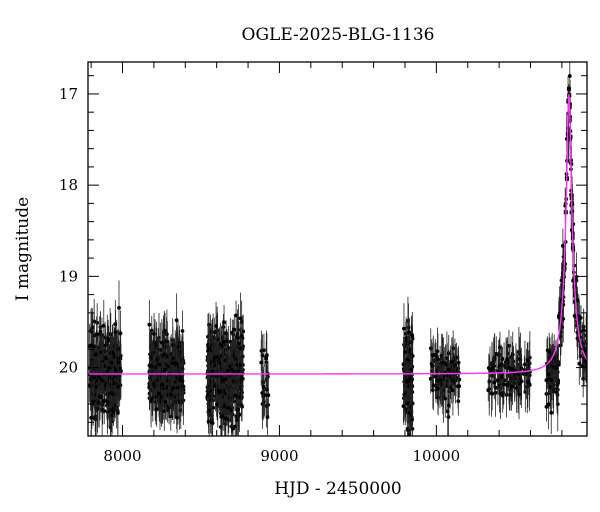 Image resolution: width=600 pixels, height=512 pixels. What do you see at coordinates (68, 185) in the screenshot?
I see `y-tick-label: 18` at bounding box center [68, 185].